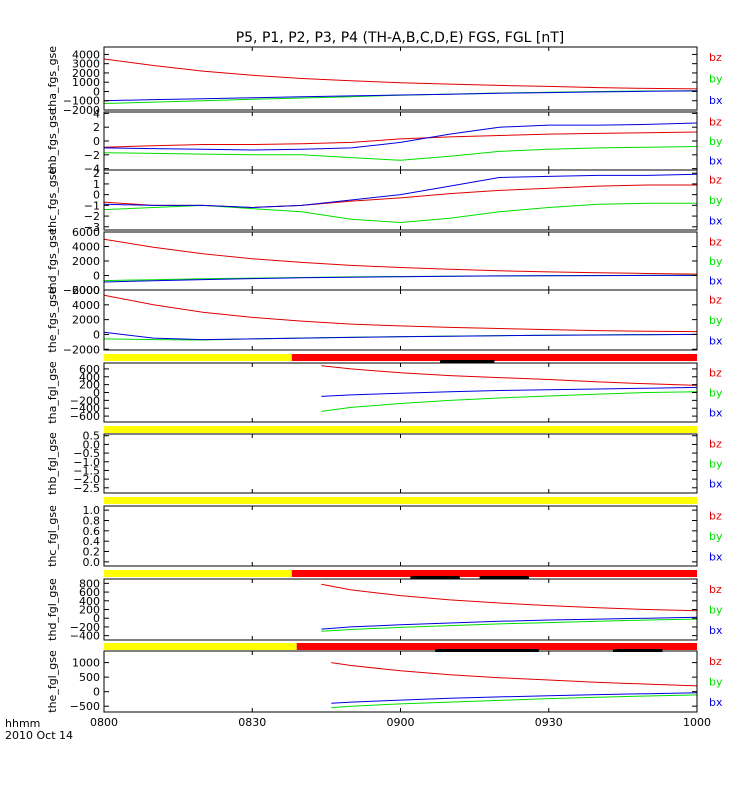 The height and width of the screenshot is (800, 750). I want to click on panel-thc-fgl-gse: 0.00.20.40.60.81.0 thc_fgl_gse bz by bx, so click(384, 536).